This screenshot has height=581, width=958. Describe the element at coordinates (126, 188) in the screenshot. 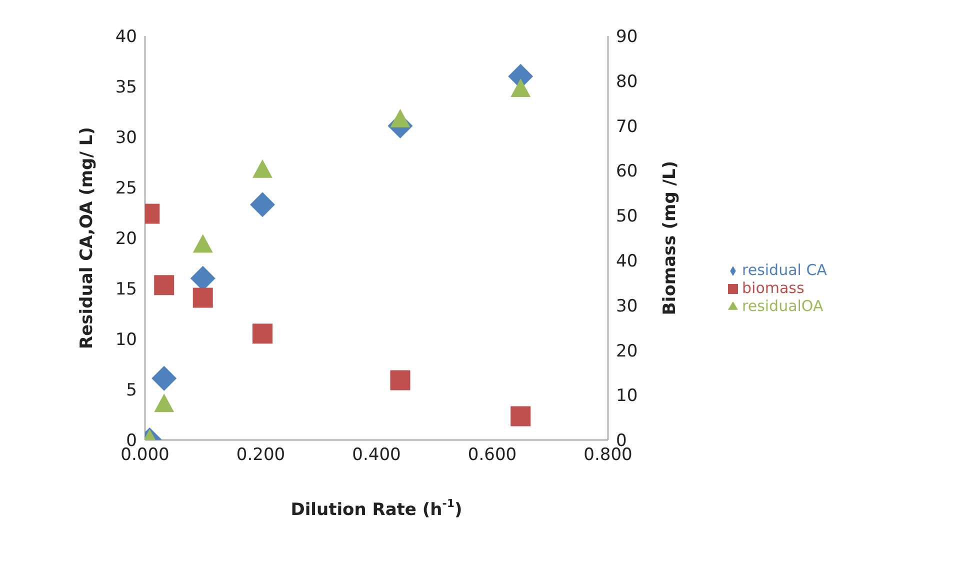

I see `y-tick-label: 25` at that location.